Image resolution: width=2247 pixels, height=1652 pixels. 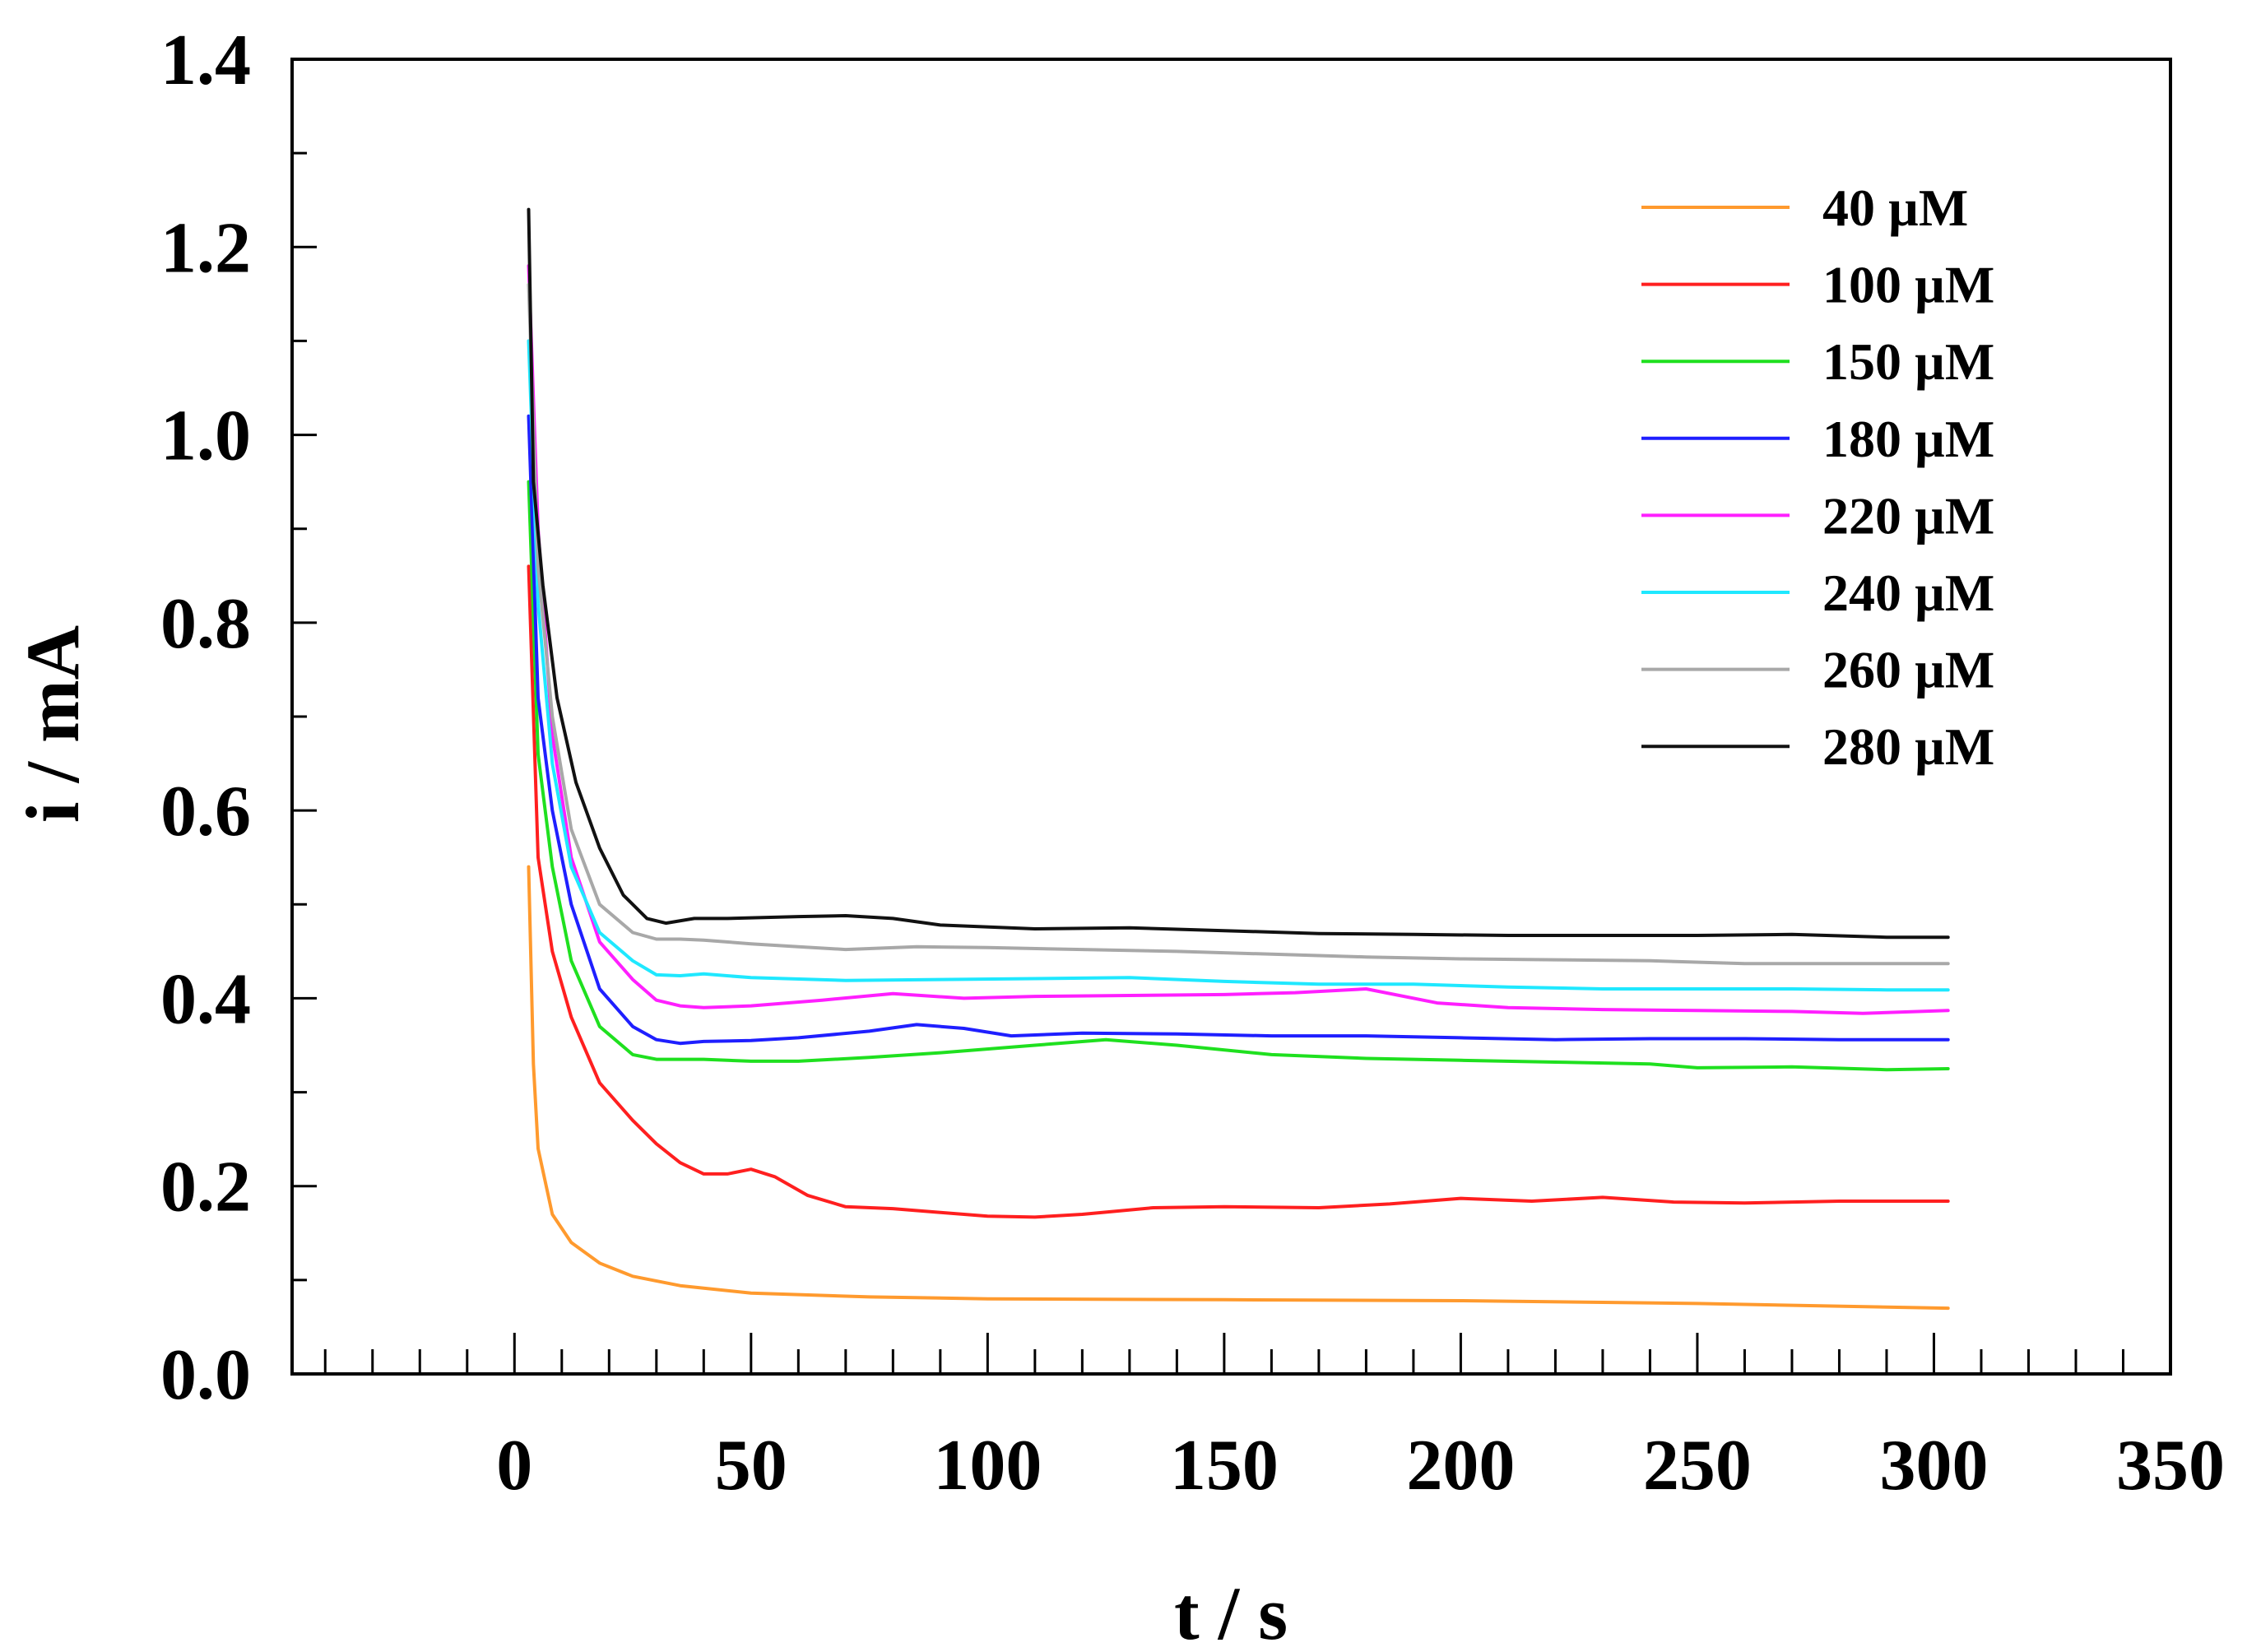 I want to click on legend-label: 240 µM, so click(x=1908, y=593).